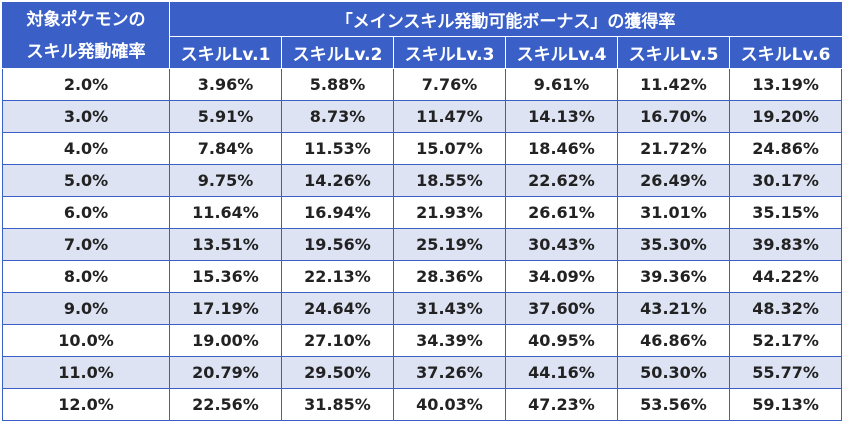 This screenshot has width=843, height=421. I want to click on value-cell: 34.09%, so click(561, 276).